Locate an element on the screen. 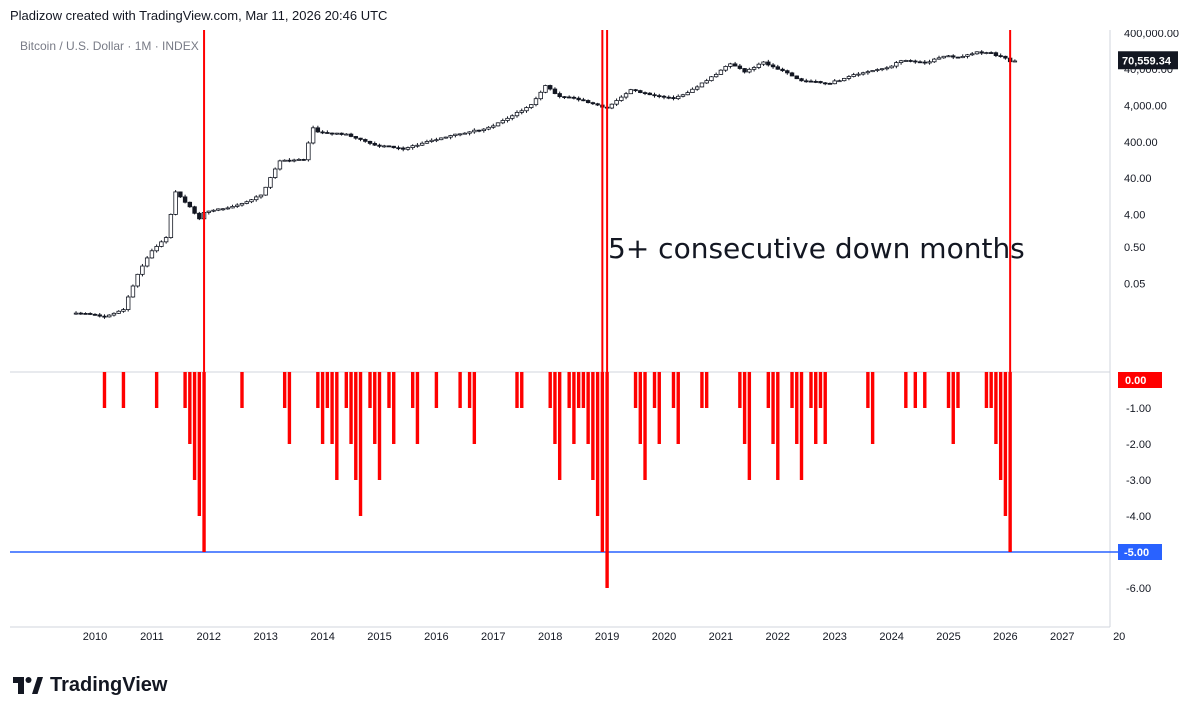  annotation-text: 5+ consecutive down months is located at coordinates (816, 248).